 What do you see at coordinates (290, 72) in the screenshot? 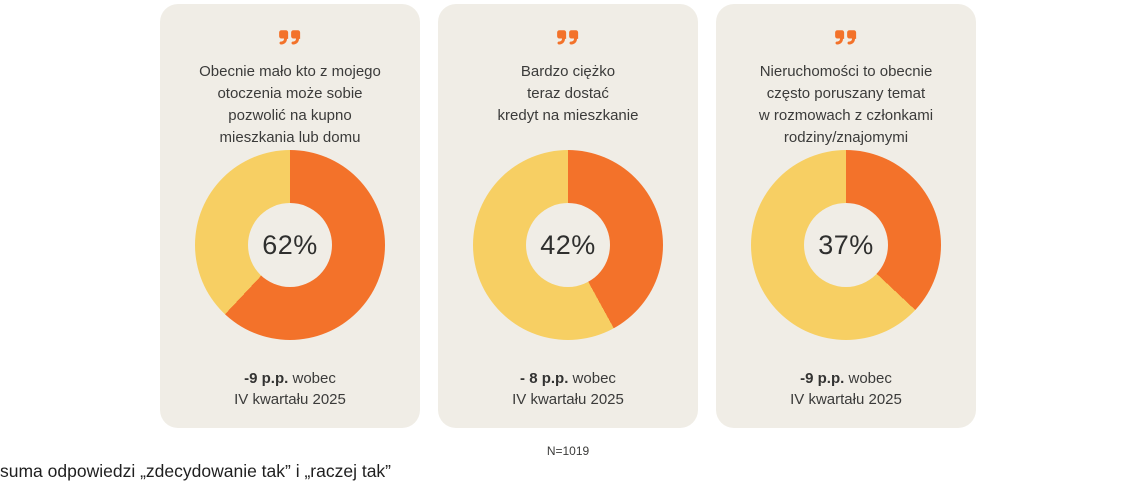
I see `quote-line: Obecnie mało kto z mojego` at bounding box center [290, 72].